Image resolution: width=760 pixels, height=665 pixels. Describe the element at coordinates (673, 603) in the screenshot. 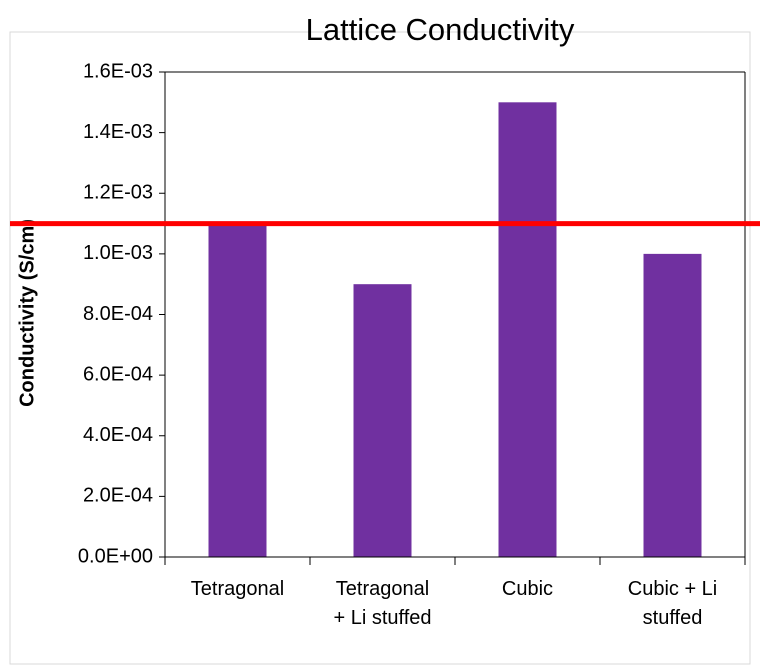

I see `x-tick-label: Cubic + Li stuffed` at that location.